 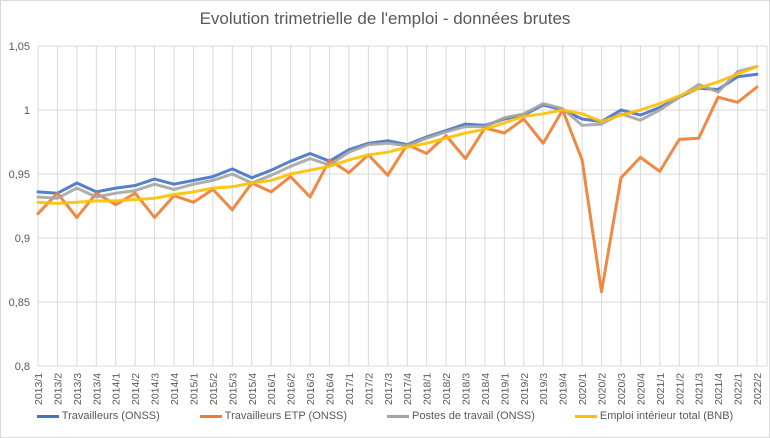 I want to click on x-tick-label: 2019/3, so click(x=544, y=389).